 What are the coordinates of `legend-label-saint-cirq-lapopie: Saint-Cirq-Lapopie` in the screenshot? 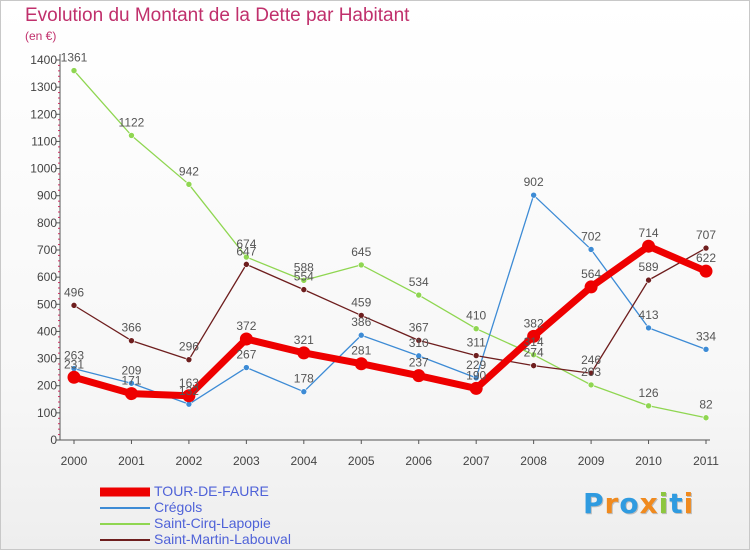 It's located at (212, 523).